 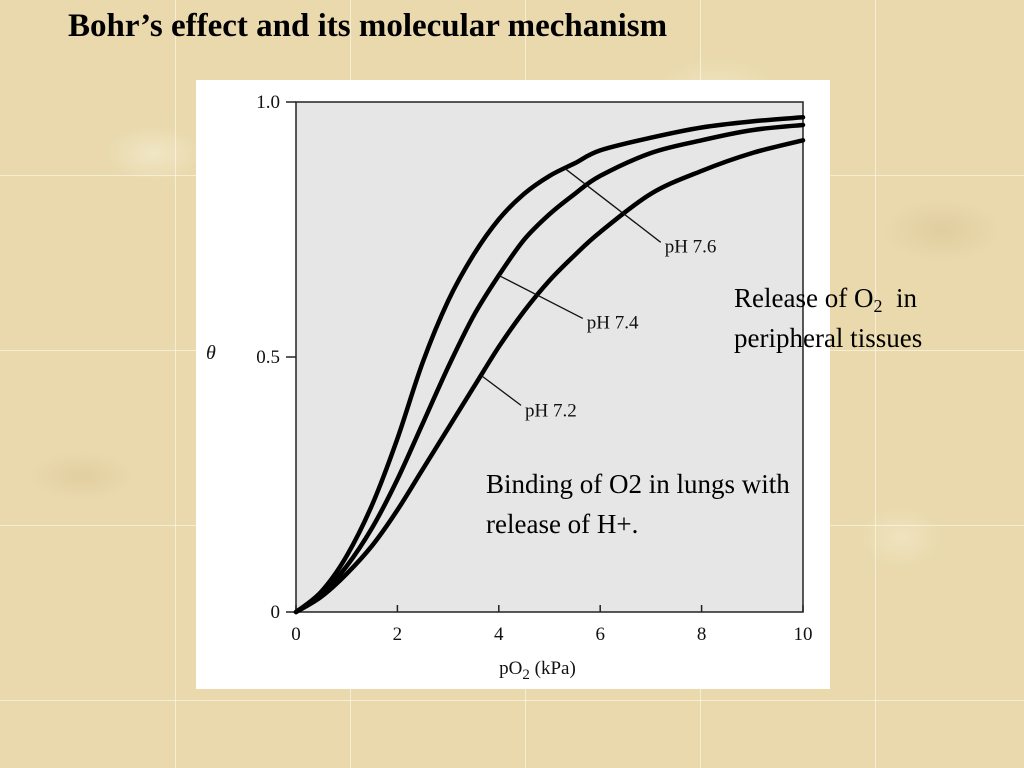 I want to click on release-subscript: 2, so click(x=878, y=306).